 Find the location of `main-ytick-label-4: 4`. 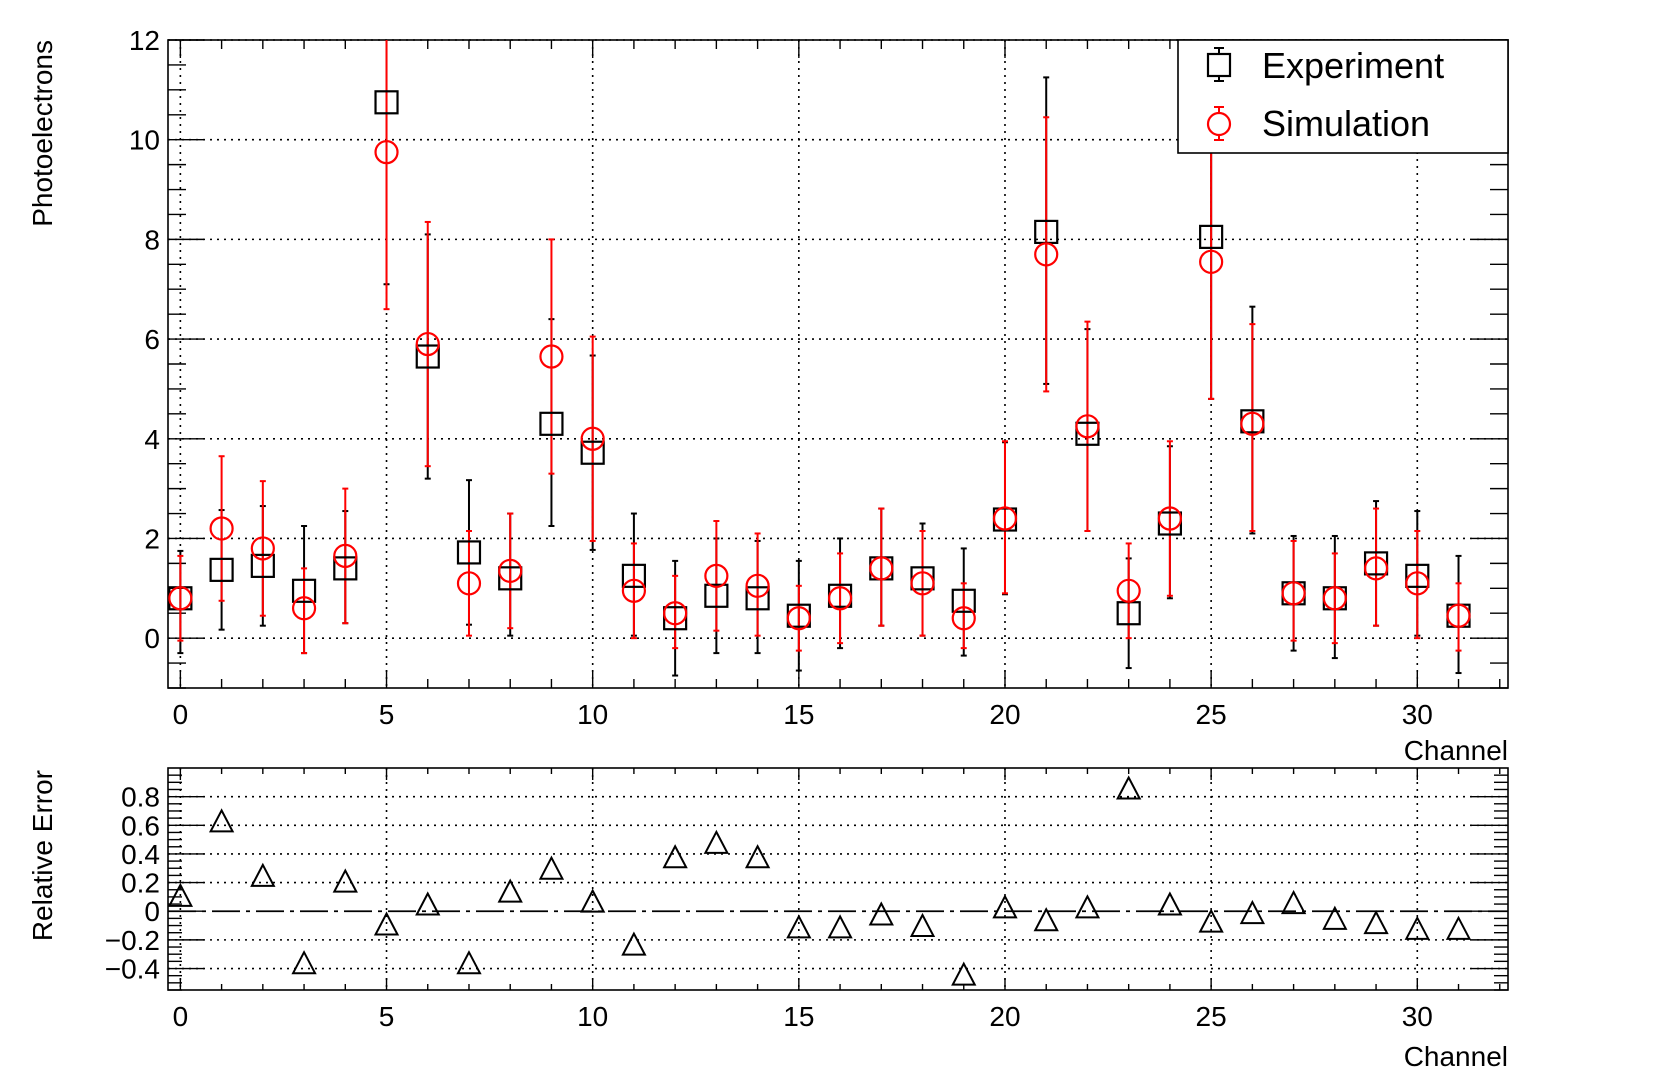

main-ytick-label-4: 4 is located at coordinates (152, 439).